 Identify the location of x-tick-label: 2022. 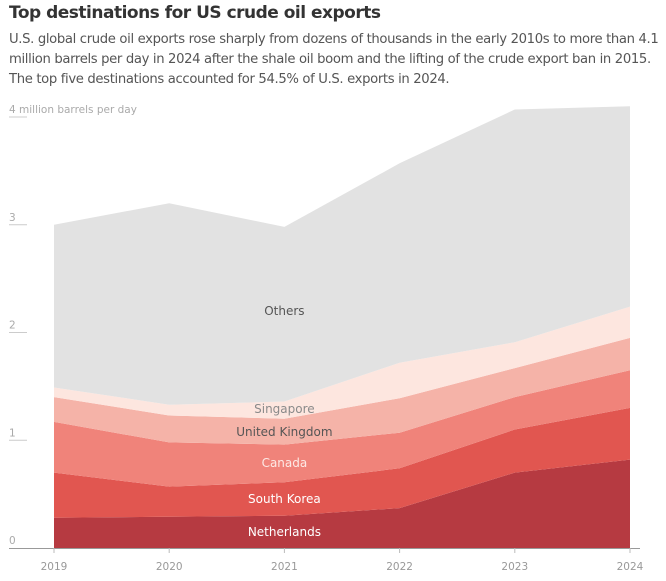
(399, 567).